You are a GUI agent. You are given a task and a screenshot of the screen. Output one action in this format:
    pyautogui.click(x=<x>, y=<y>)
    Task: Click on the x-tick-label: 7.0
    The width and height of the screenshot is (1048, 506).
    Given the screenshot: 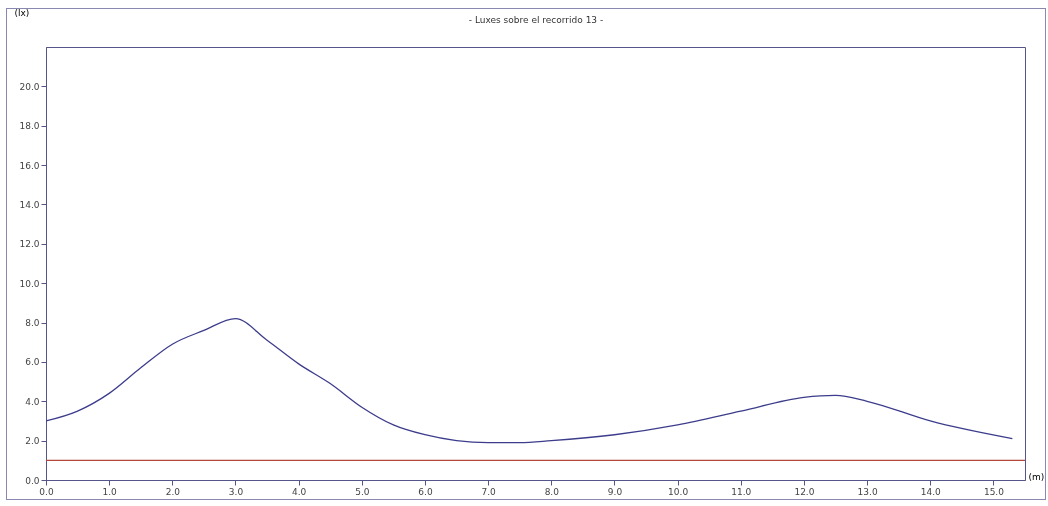 What is the action you would take?
    pyautogui.click(x=489, y=491)
    